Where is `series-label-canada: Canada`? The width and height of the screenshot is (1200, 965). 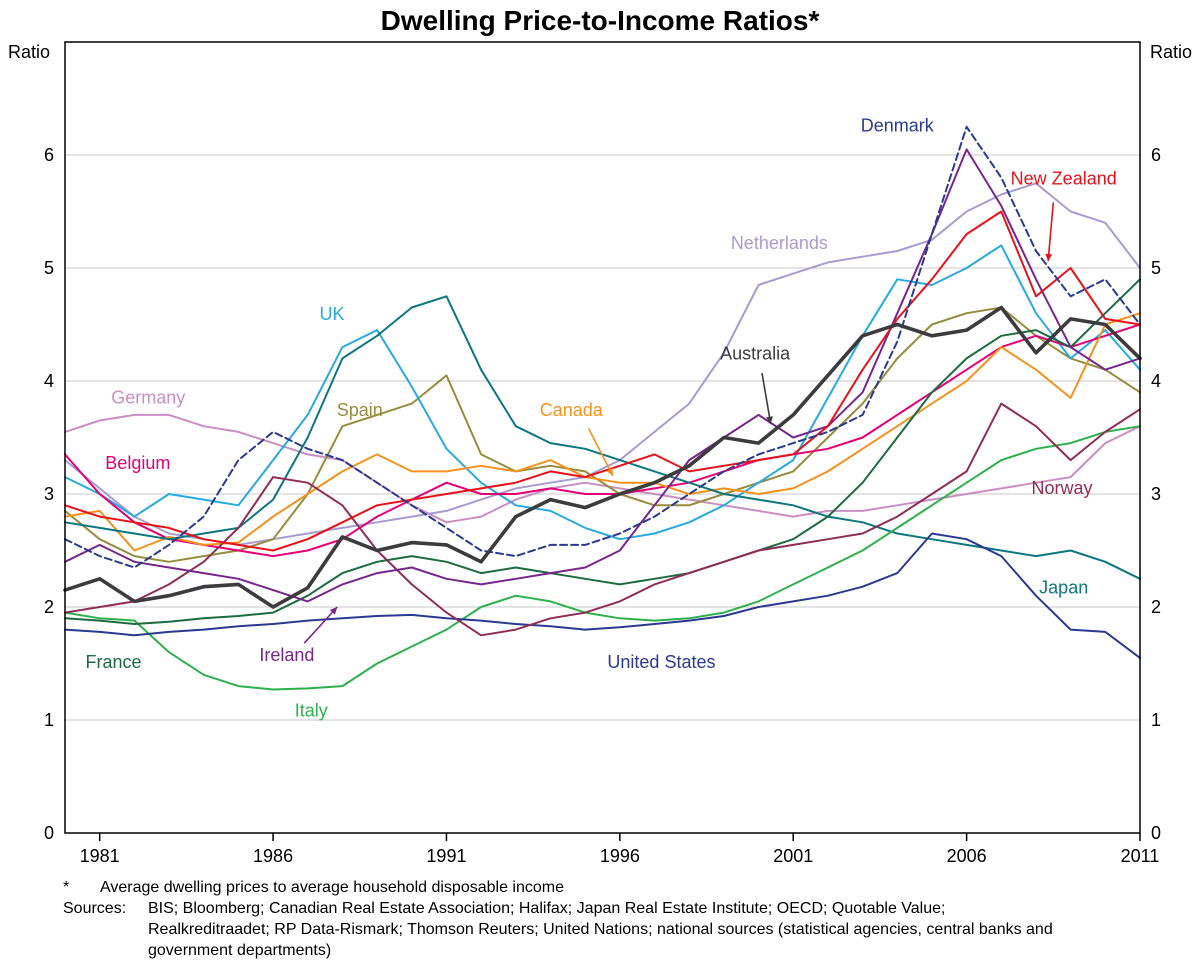
series-label-canada: Canada is located at coordinates (572, 410).